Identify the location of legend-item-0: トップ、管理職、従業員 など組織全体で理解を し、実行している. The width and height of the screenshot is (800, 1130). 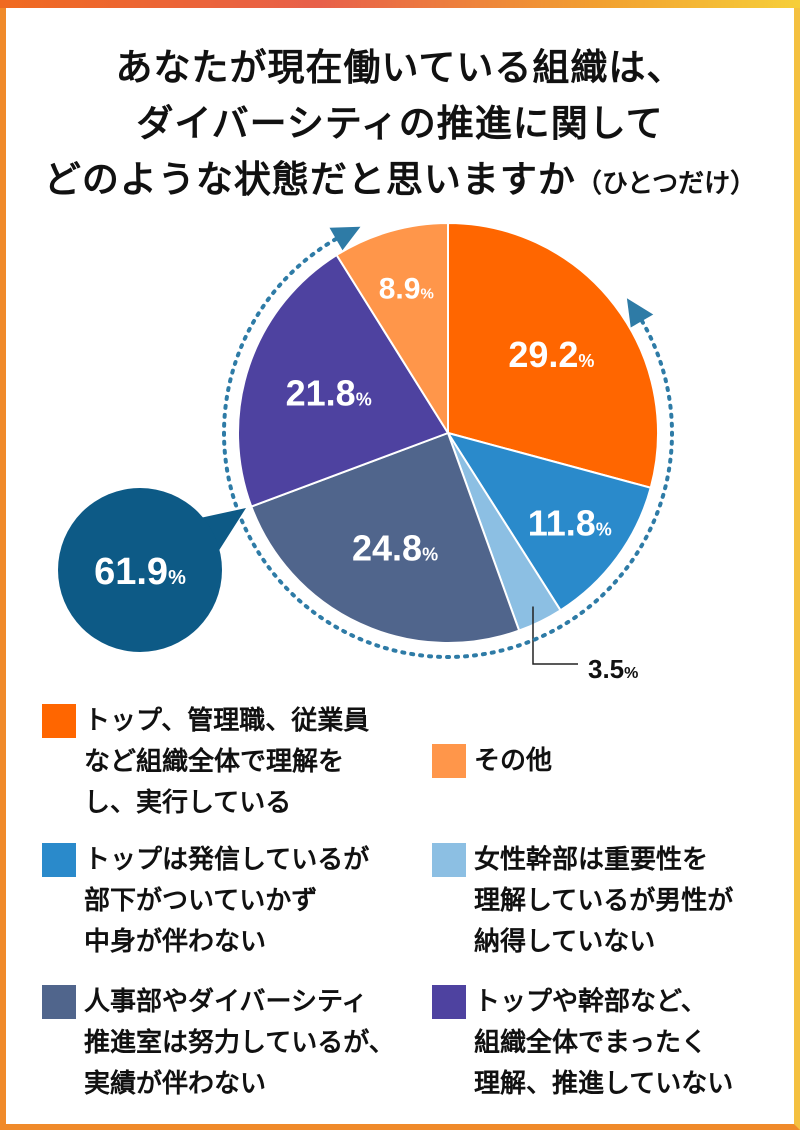
(205, 762).